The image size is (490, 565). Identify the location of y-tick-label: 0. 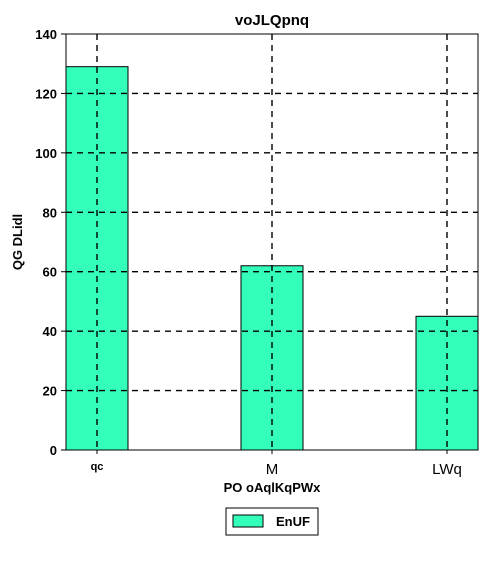
(53, 450).